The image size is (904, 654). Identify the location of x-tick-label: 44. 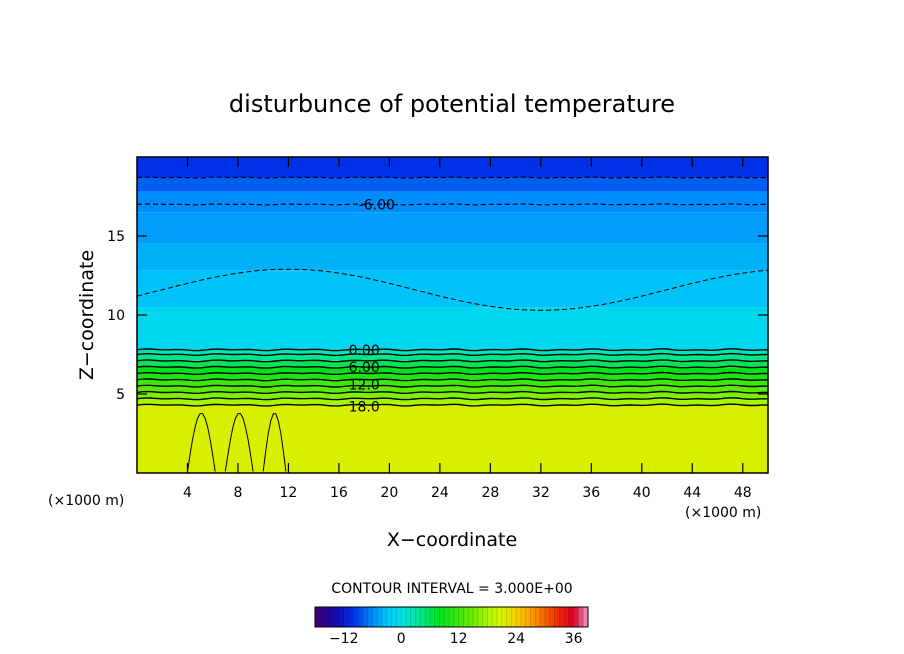
(692, 493).